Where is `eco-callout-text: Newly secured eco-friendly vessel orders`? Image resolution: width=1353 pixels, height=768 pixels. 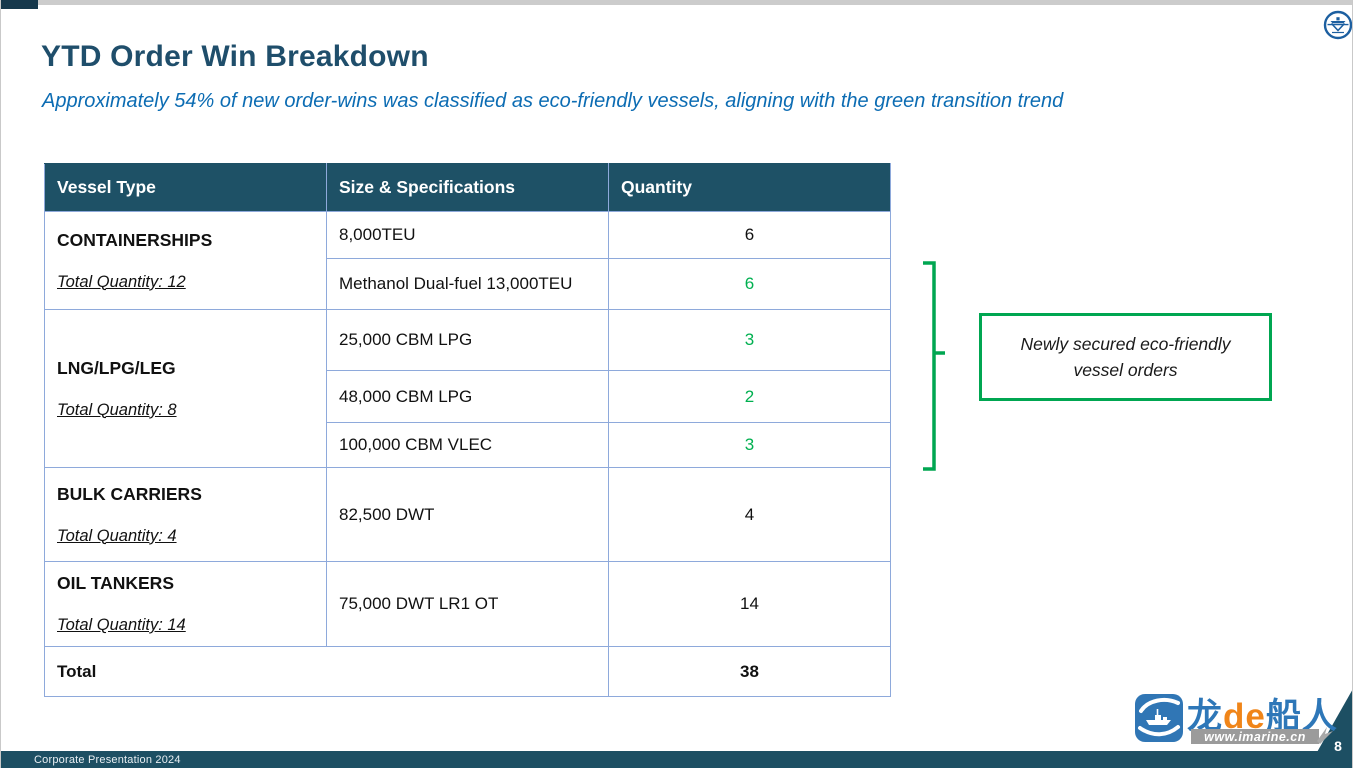 eco-callout-text: Newly secured eco-friendly vessel orders is located at coordinates (1125, 356).